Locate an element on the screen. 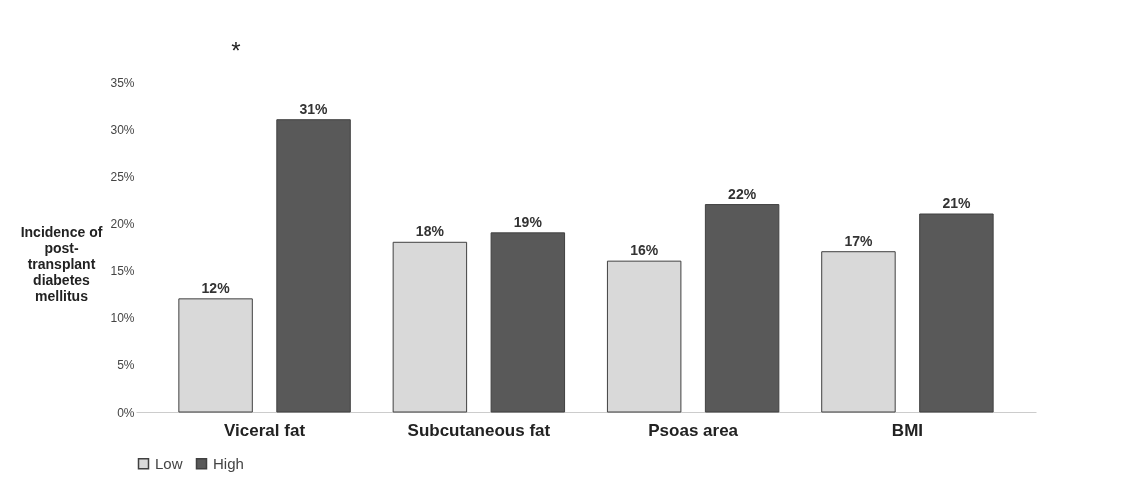  y-tick-label: 0% is located at coordinates (126, 412).